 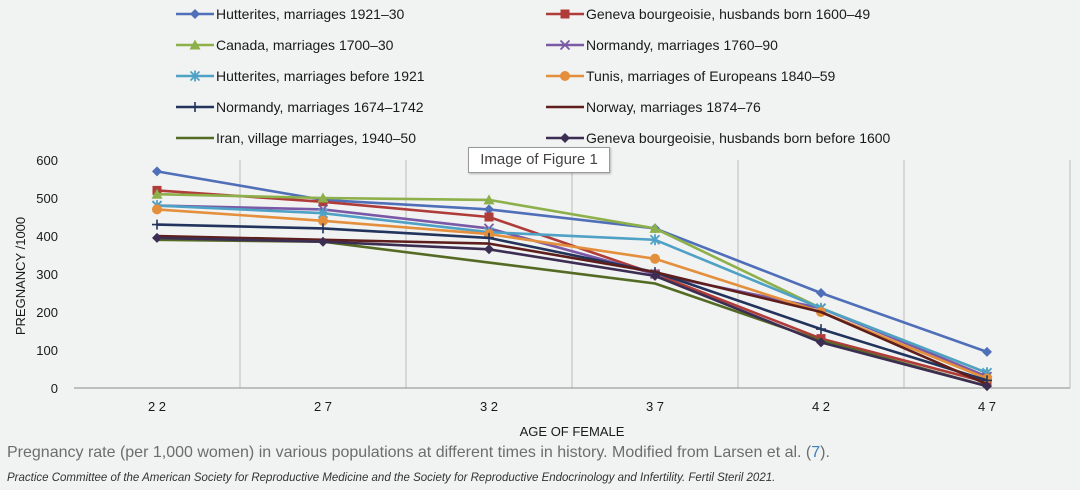 What do you see at coordinates (54, 388) in the screenshot?
I see `y-tick-label: 0` at bounding box center [54, 388].